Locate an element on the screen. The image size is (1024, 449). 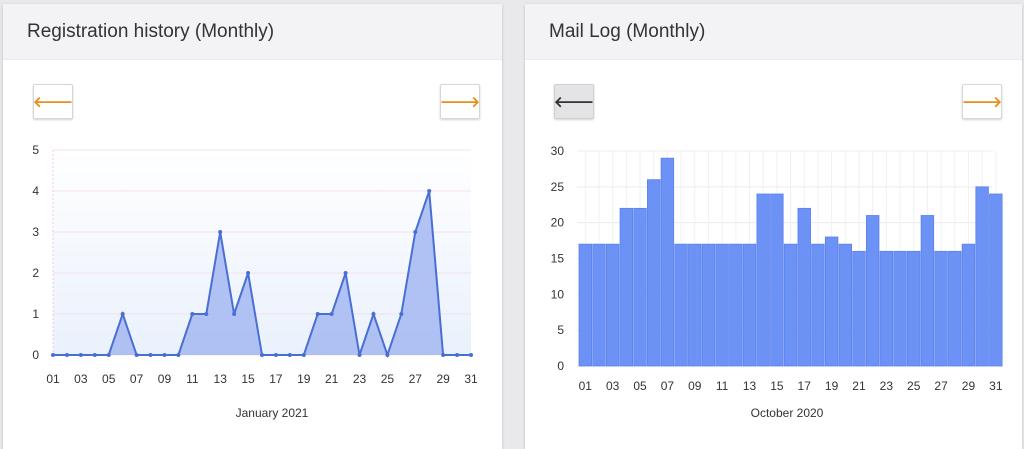
mail-panel-title: Mail Log (Monthly) is located at coordinates (627, 31).